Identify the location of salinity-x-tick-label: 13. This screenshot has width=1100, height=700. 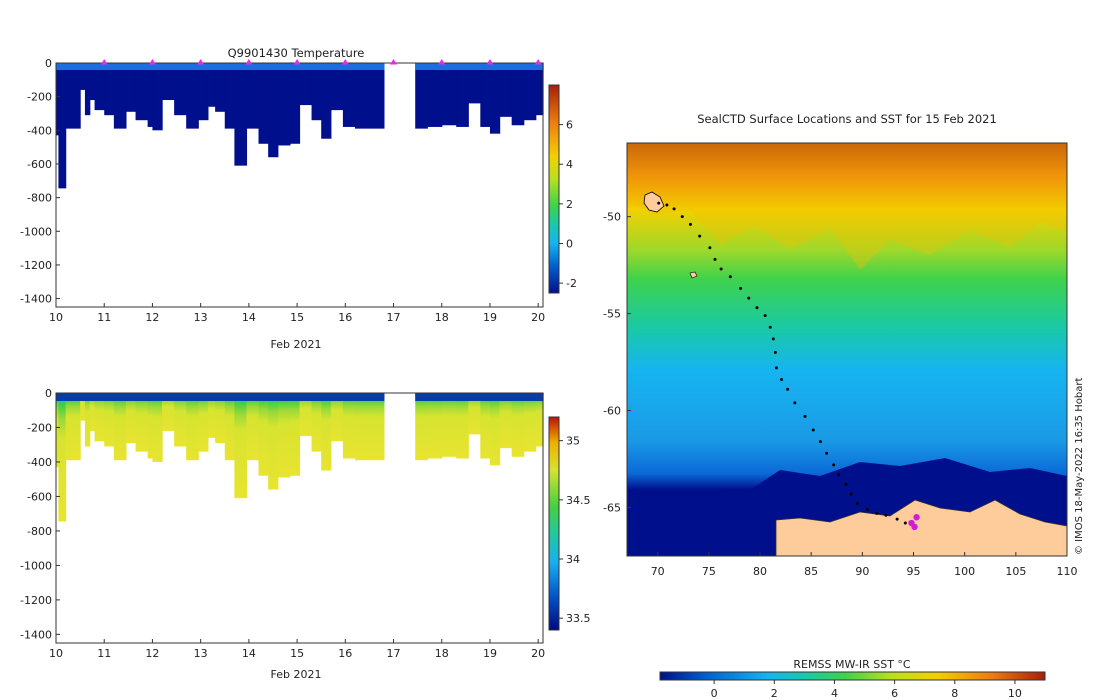
(201, 653).